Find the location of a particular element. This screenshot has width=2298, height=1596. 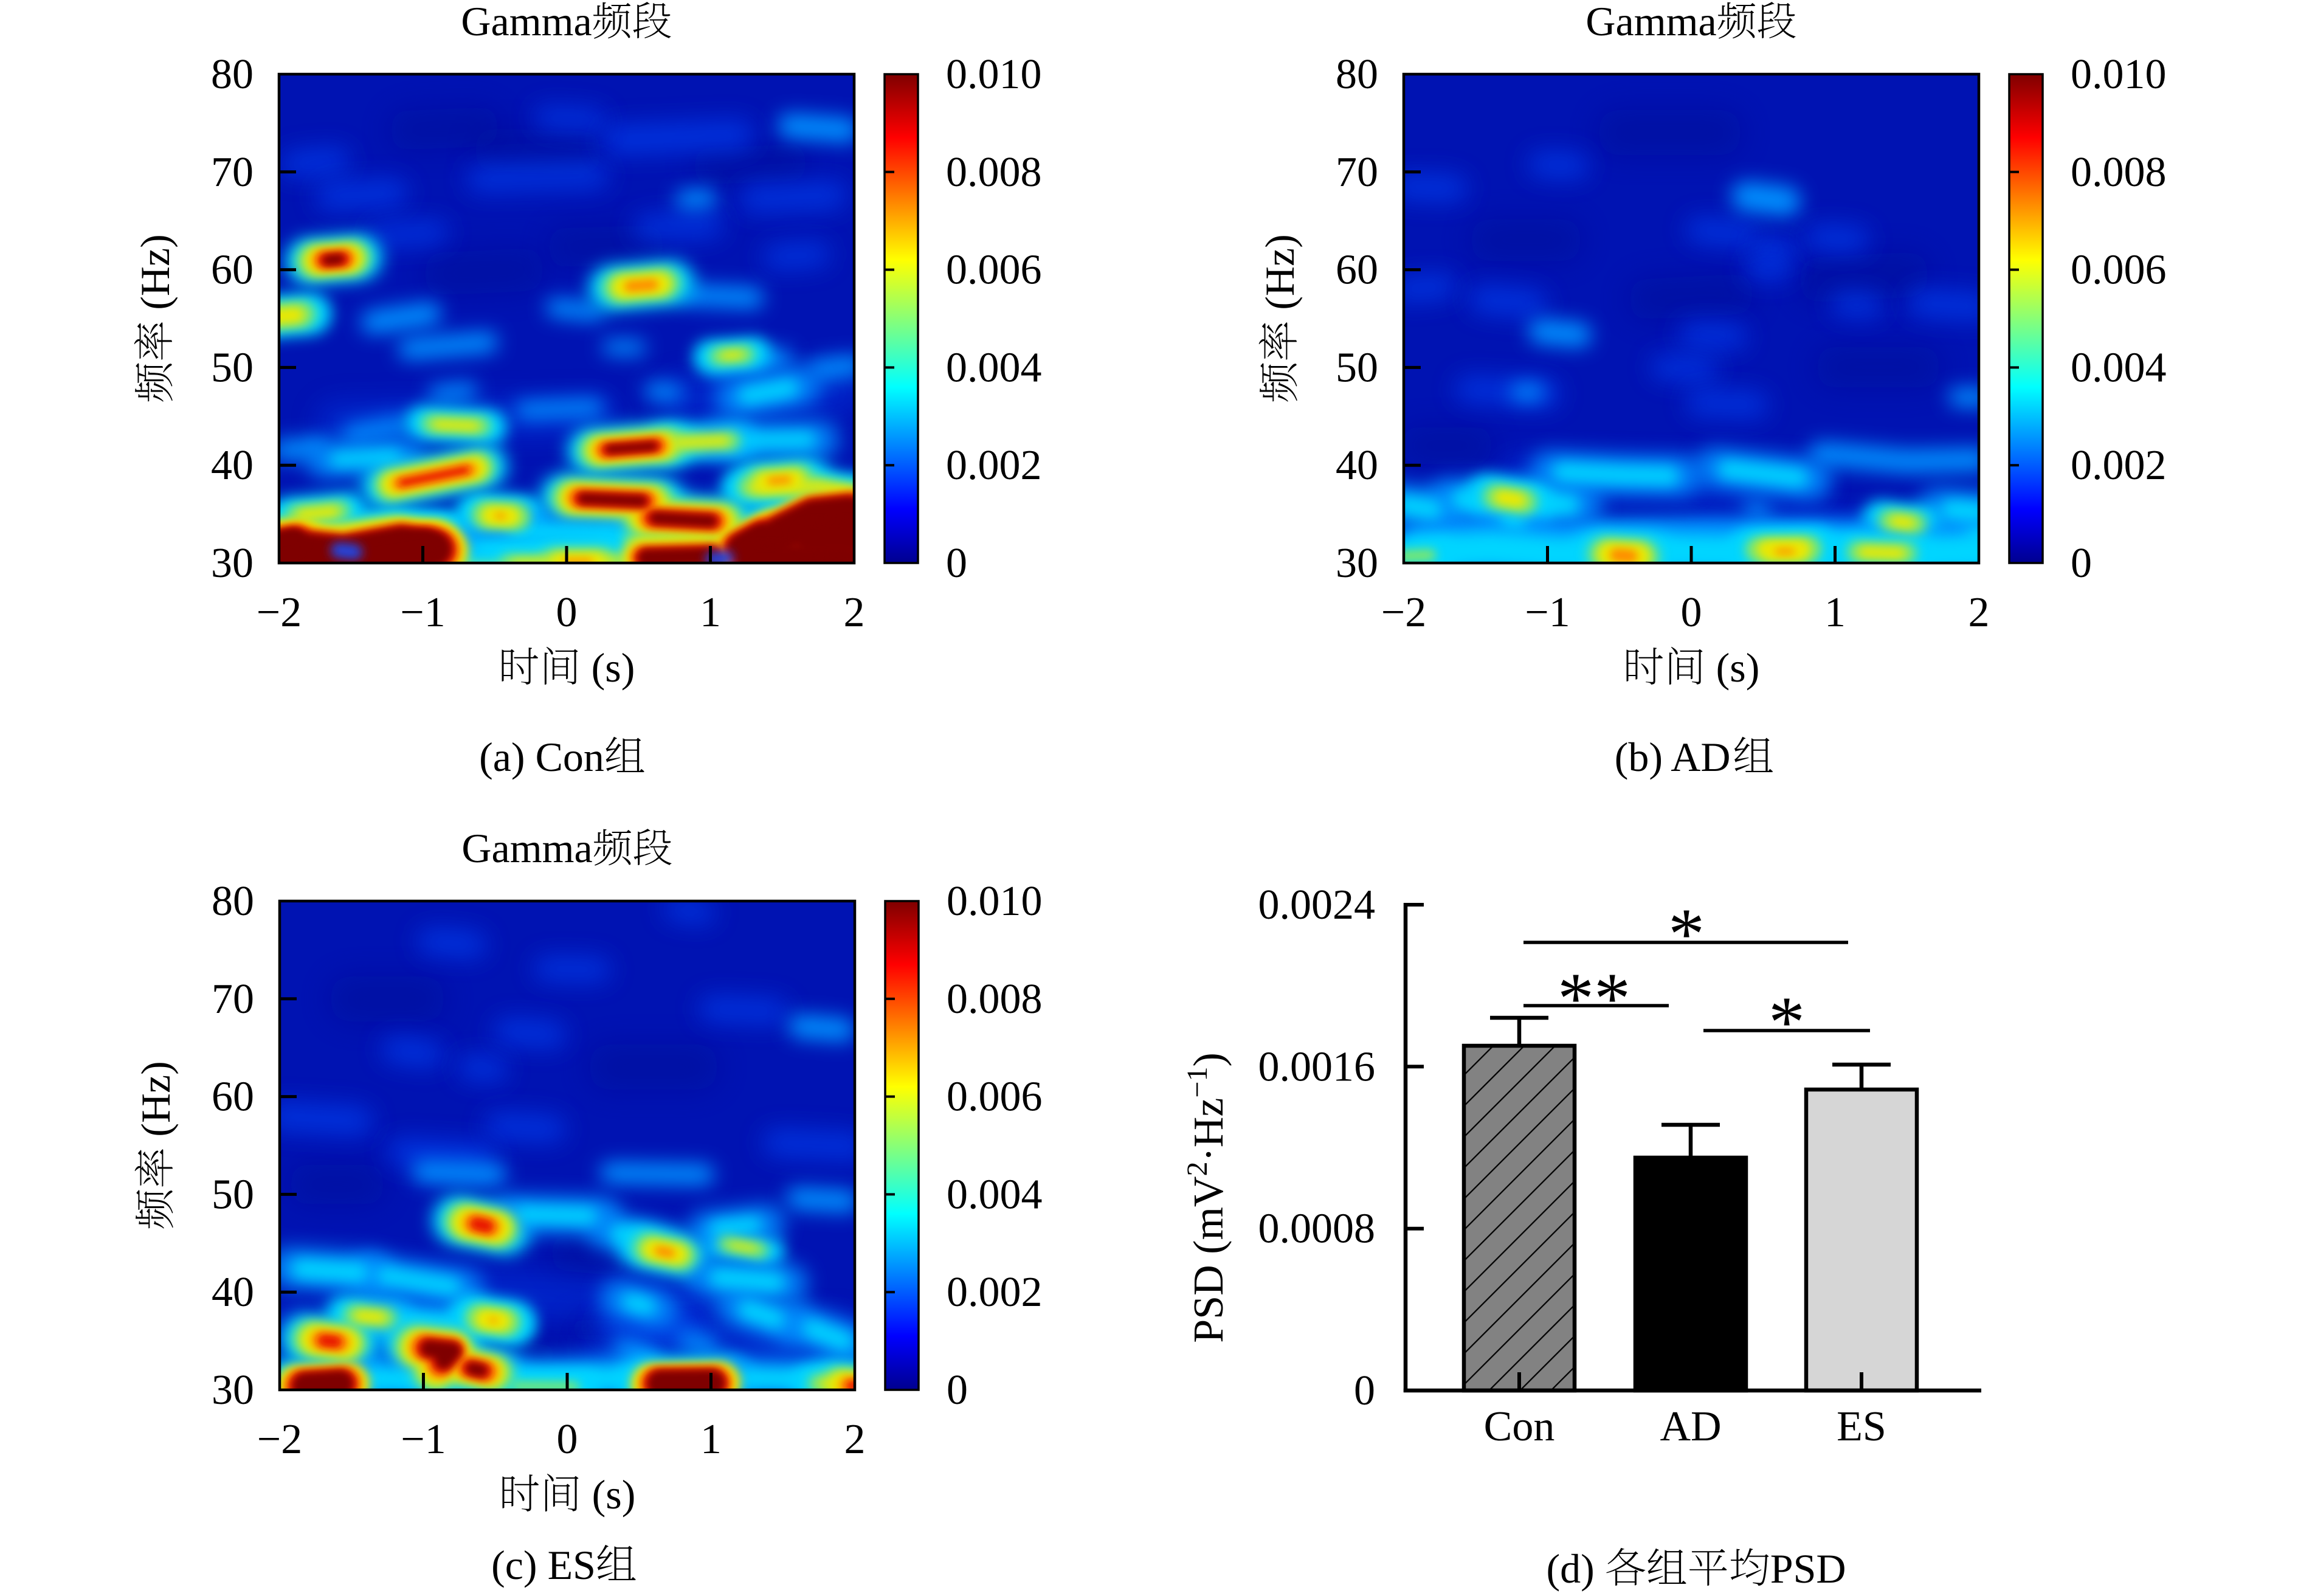

svg-text: 0.0024 is located at coordinates (1317, 905).